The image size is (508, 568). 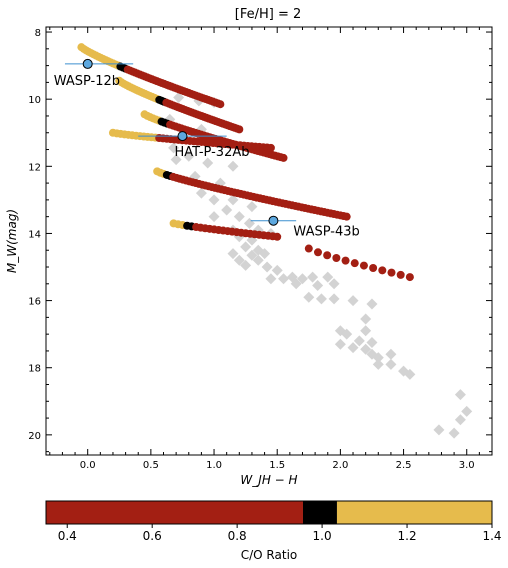 What do you see at coordinates (491, 536) in the screenshot?
I see `colorbar-tick-label: 1.4` at bounding box center [491, 536].